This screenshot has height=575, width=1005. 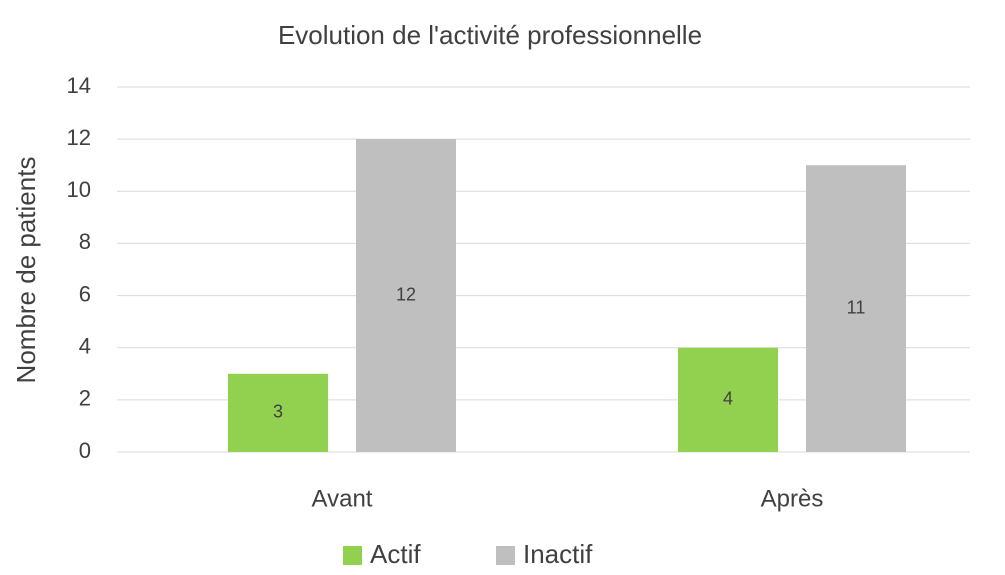 What do you see at coordinates (792, 498) in the screenshot?
I see `x-tick-label: Après` at bounding box center [792, 498].